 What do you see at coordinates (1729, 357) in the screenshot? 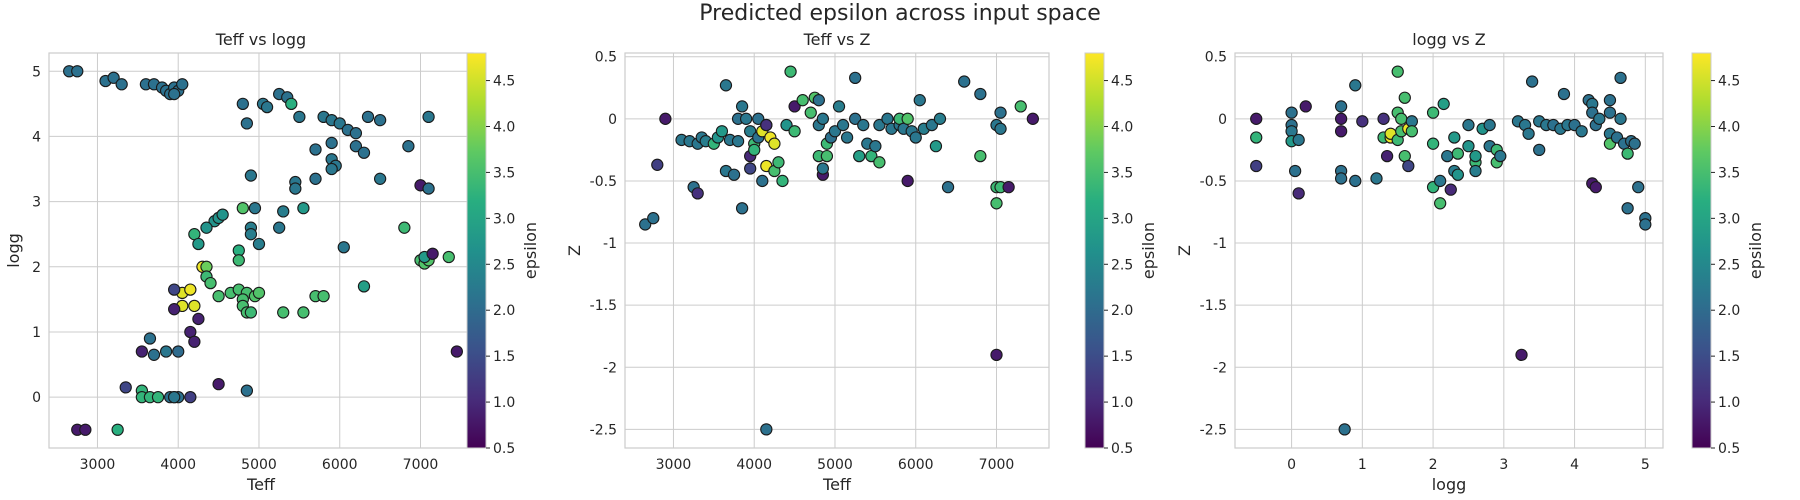
I see `colorbar-tick-label: 1.5` at bounding box center [1729, 357].